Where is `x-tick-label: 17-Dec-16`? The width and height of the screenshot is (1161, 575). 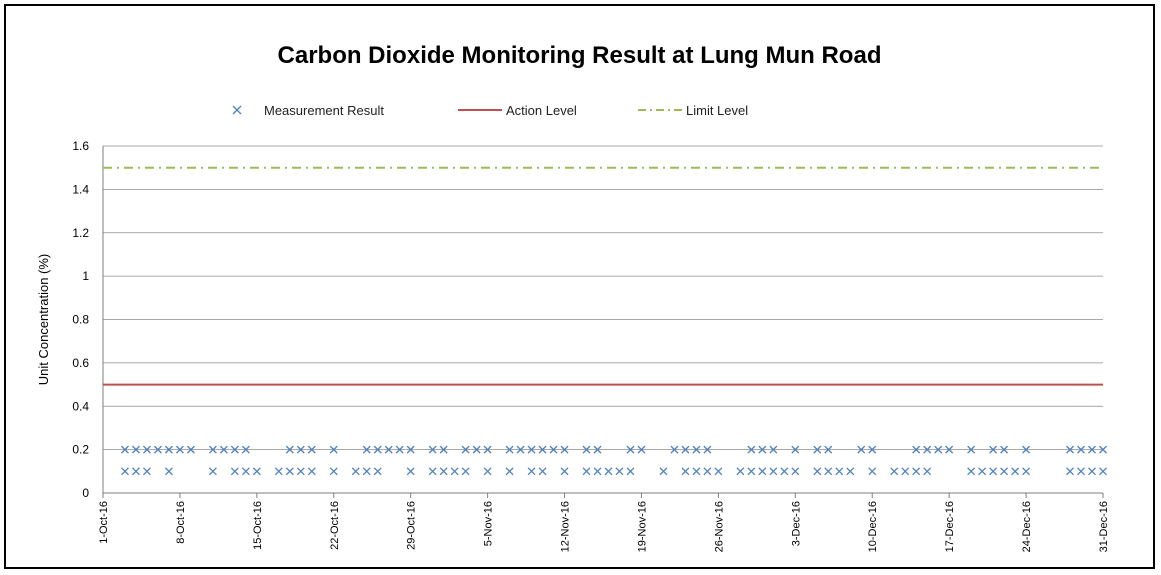 x-tick-label: 17-Dec-16 is located at coordinates (950, 526).